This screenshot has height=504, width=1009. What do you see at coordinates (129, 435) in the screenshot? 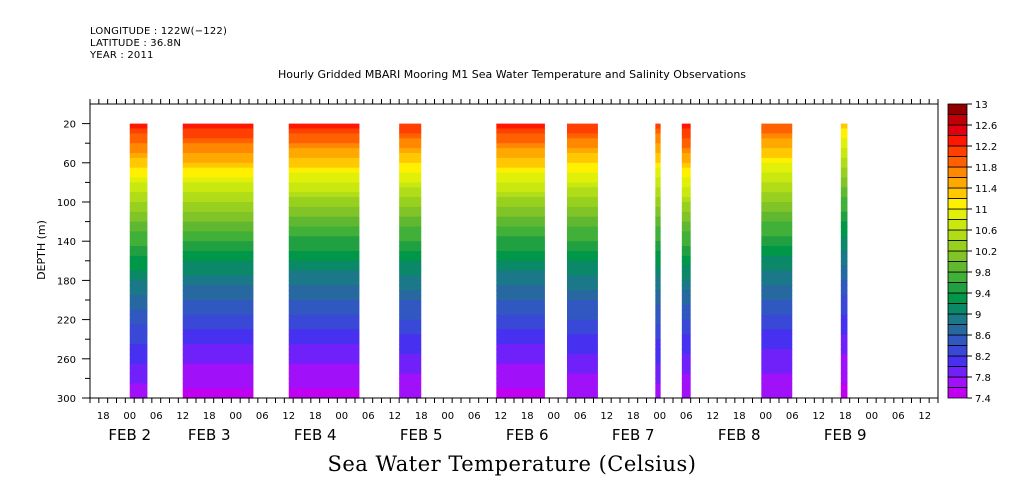
I see `x-day-label: FEB 2` at bounding box center [129, 435].